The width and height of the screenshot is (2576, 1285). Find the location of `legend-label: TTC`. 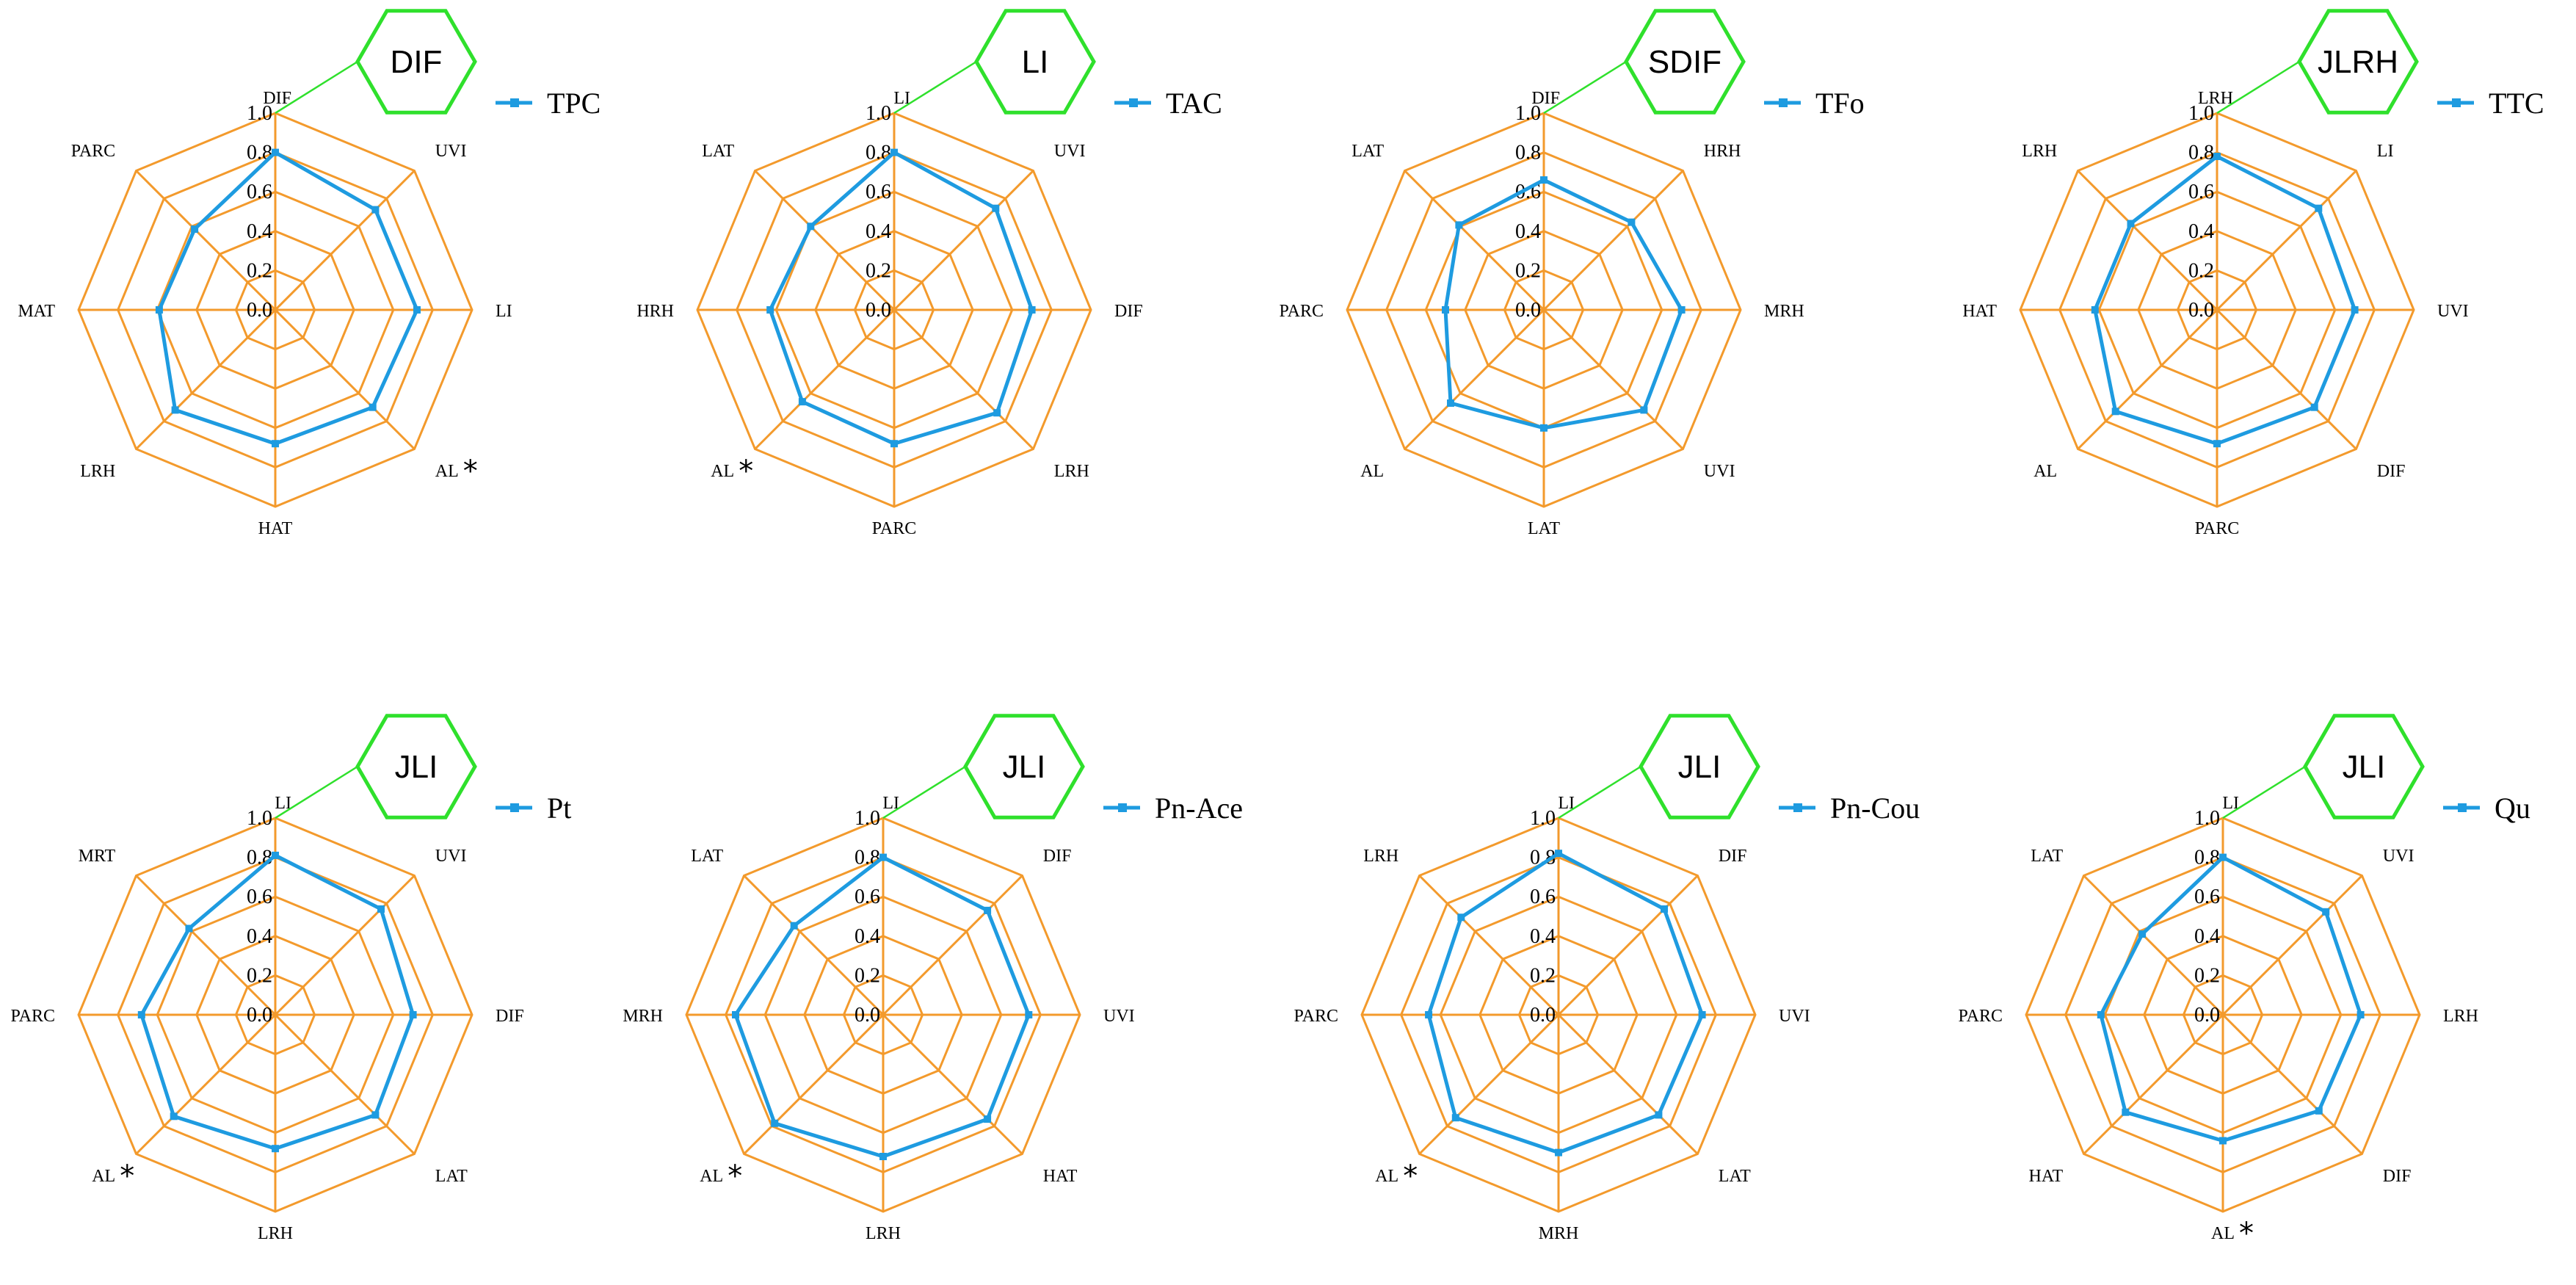

legend-label: TTC is located at coordinates (2517, 104).